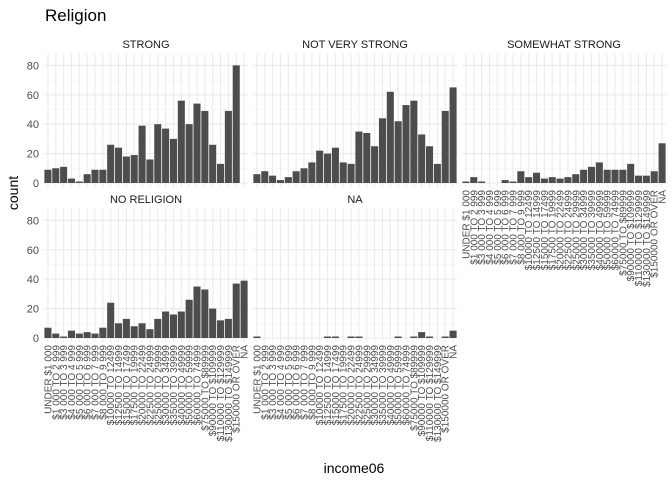 This screenshot has height=480, width=672. Describe the element at coordinates (33, 251) in the screenshot. I see `y-tick-label: 60` at that location.